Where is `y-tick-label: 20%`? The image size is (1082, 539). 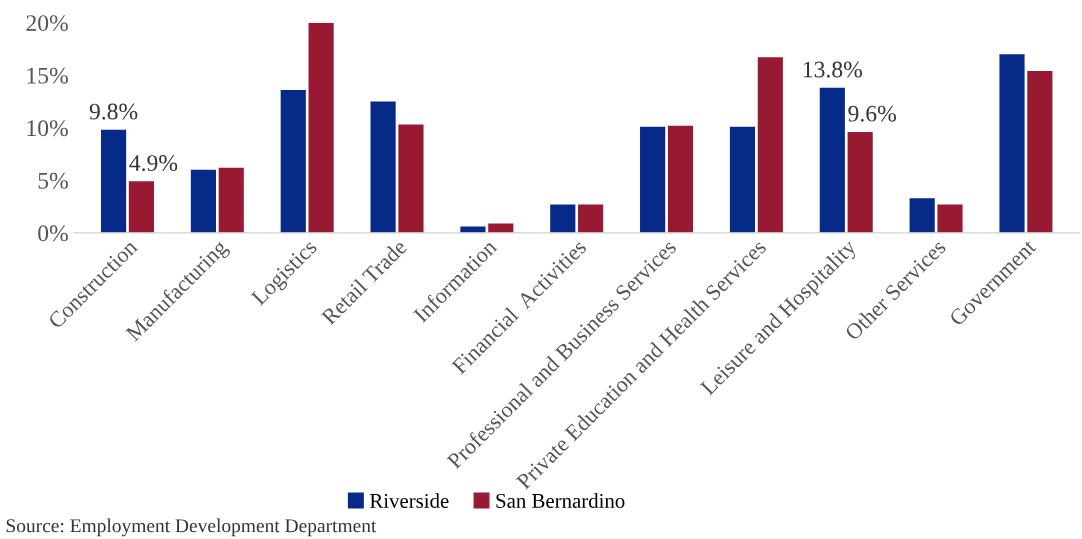 y-tick-label: 20% is located at coordinates (47, 23).